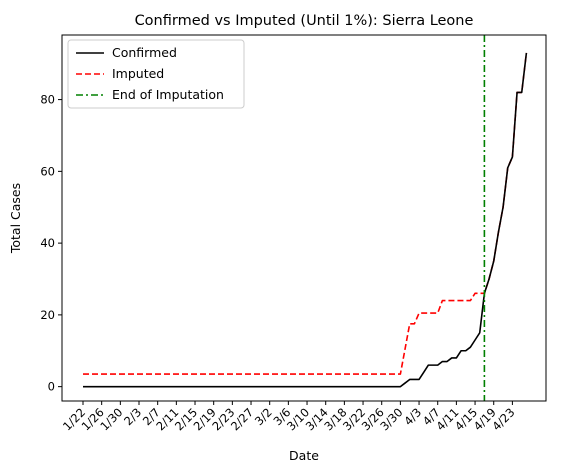 This screenshot has height=473, width=562. I want to click on y-tick-label: 20, so click(47, 315).